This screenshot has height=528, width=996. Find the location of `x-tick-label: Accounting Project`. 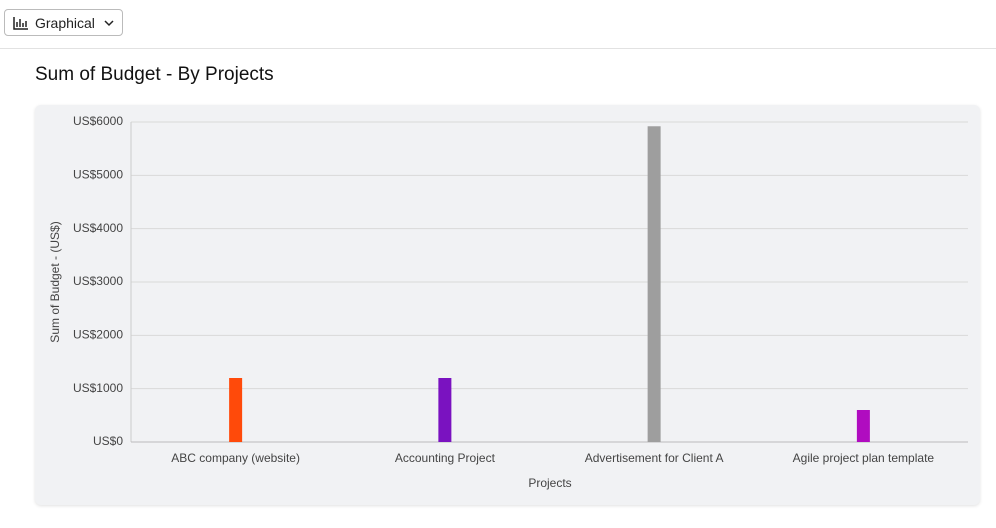

x-tick-label: Accounting Project is located at coordinates (445, 458).